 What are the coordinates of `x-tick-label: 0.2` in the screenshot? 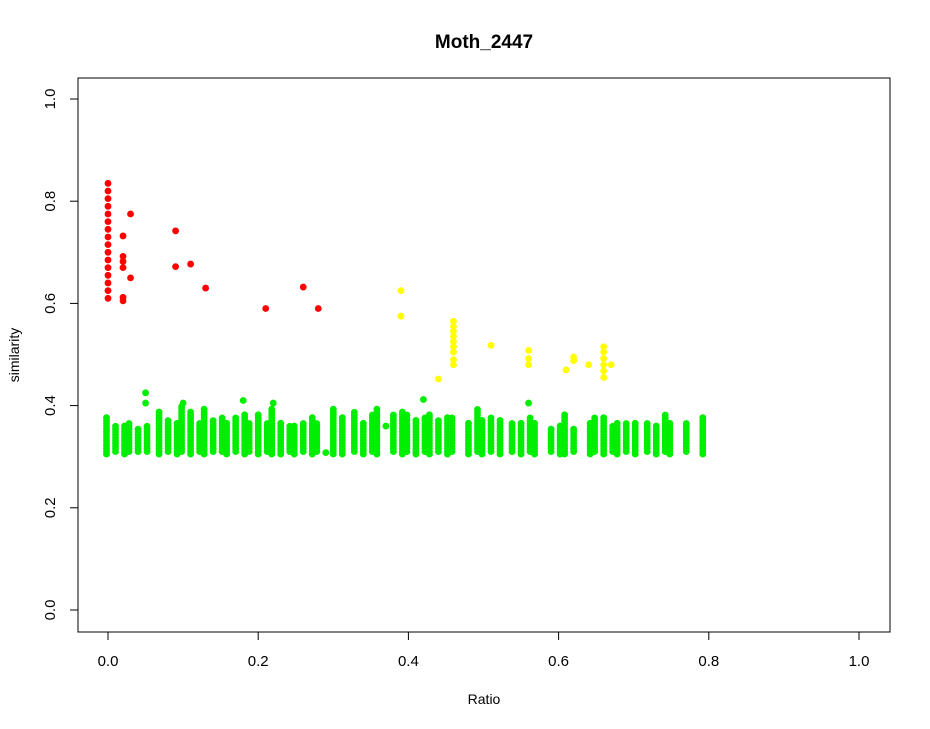 It's located at (258, 661).